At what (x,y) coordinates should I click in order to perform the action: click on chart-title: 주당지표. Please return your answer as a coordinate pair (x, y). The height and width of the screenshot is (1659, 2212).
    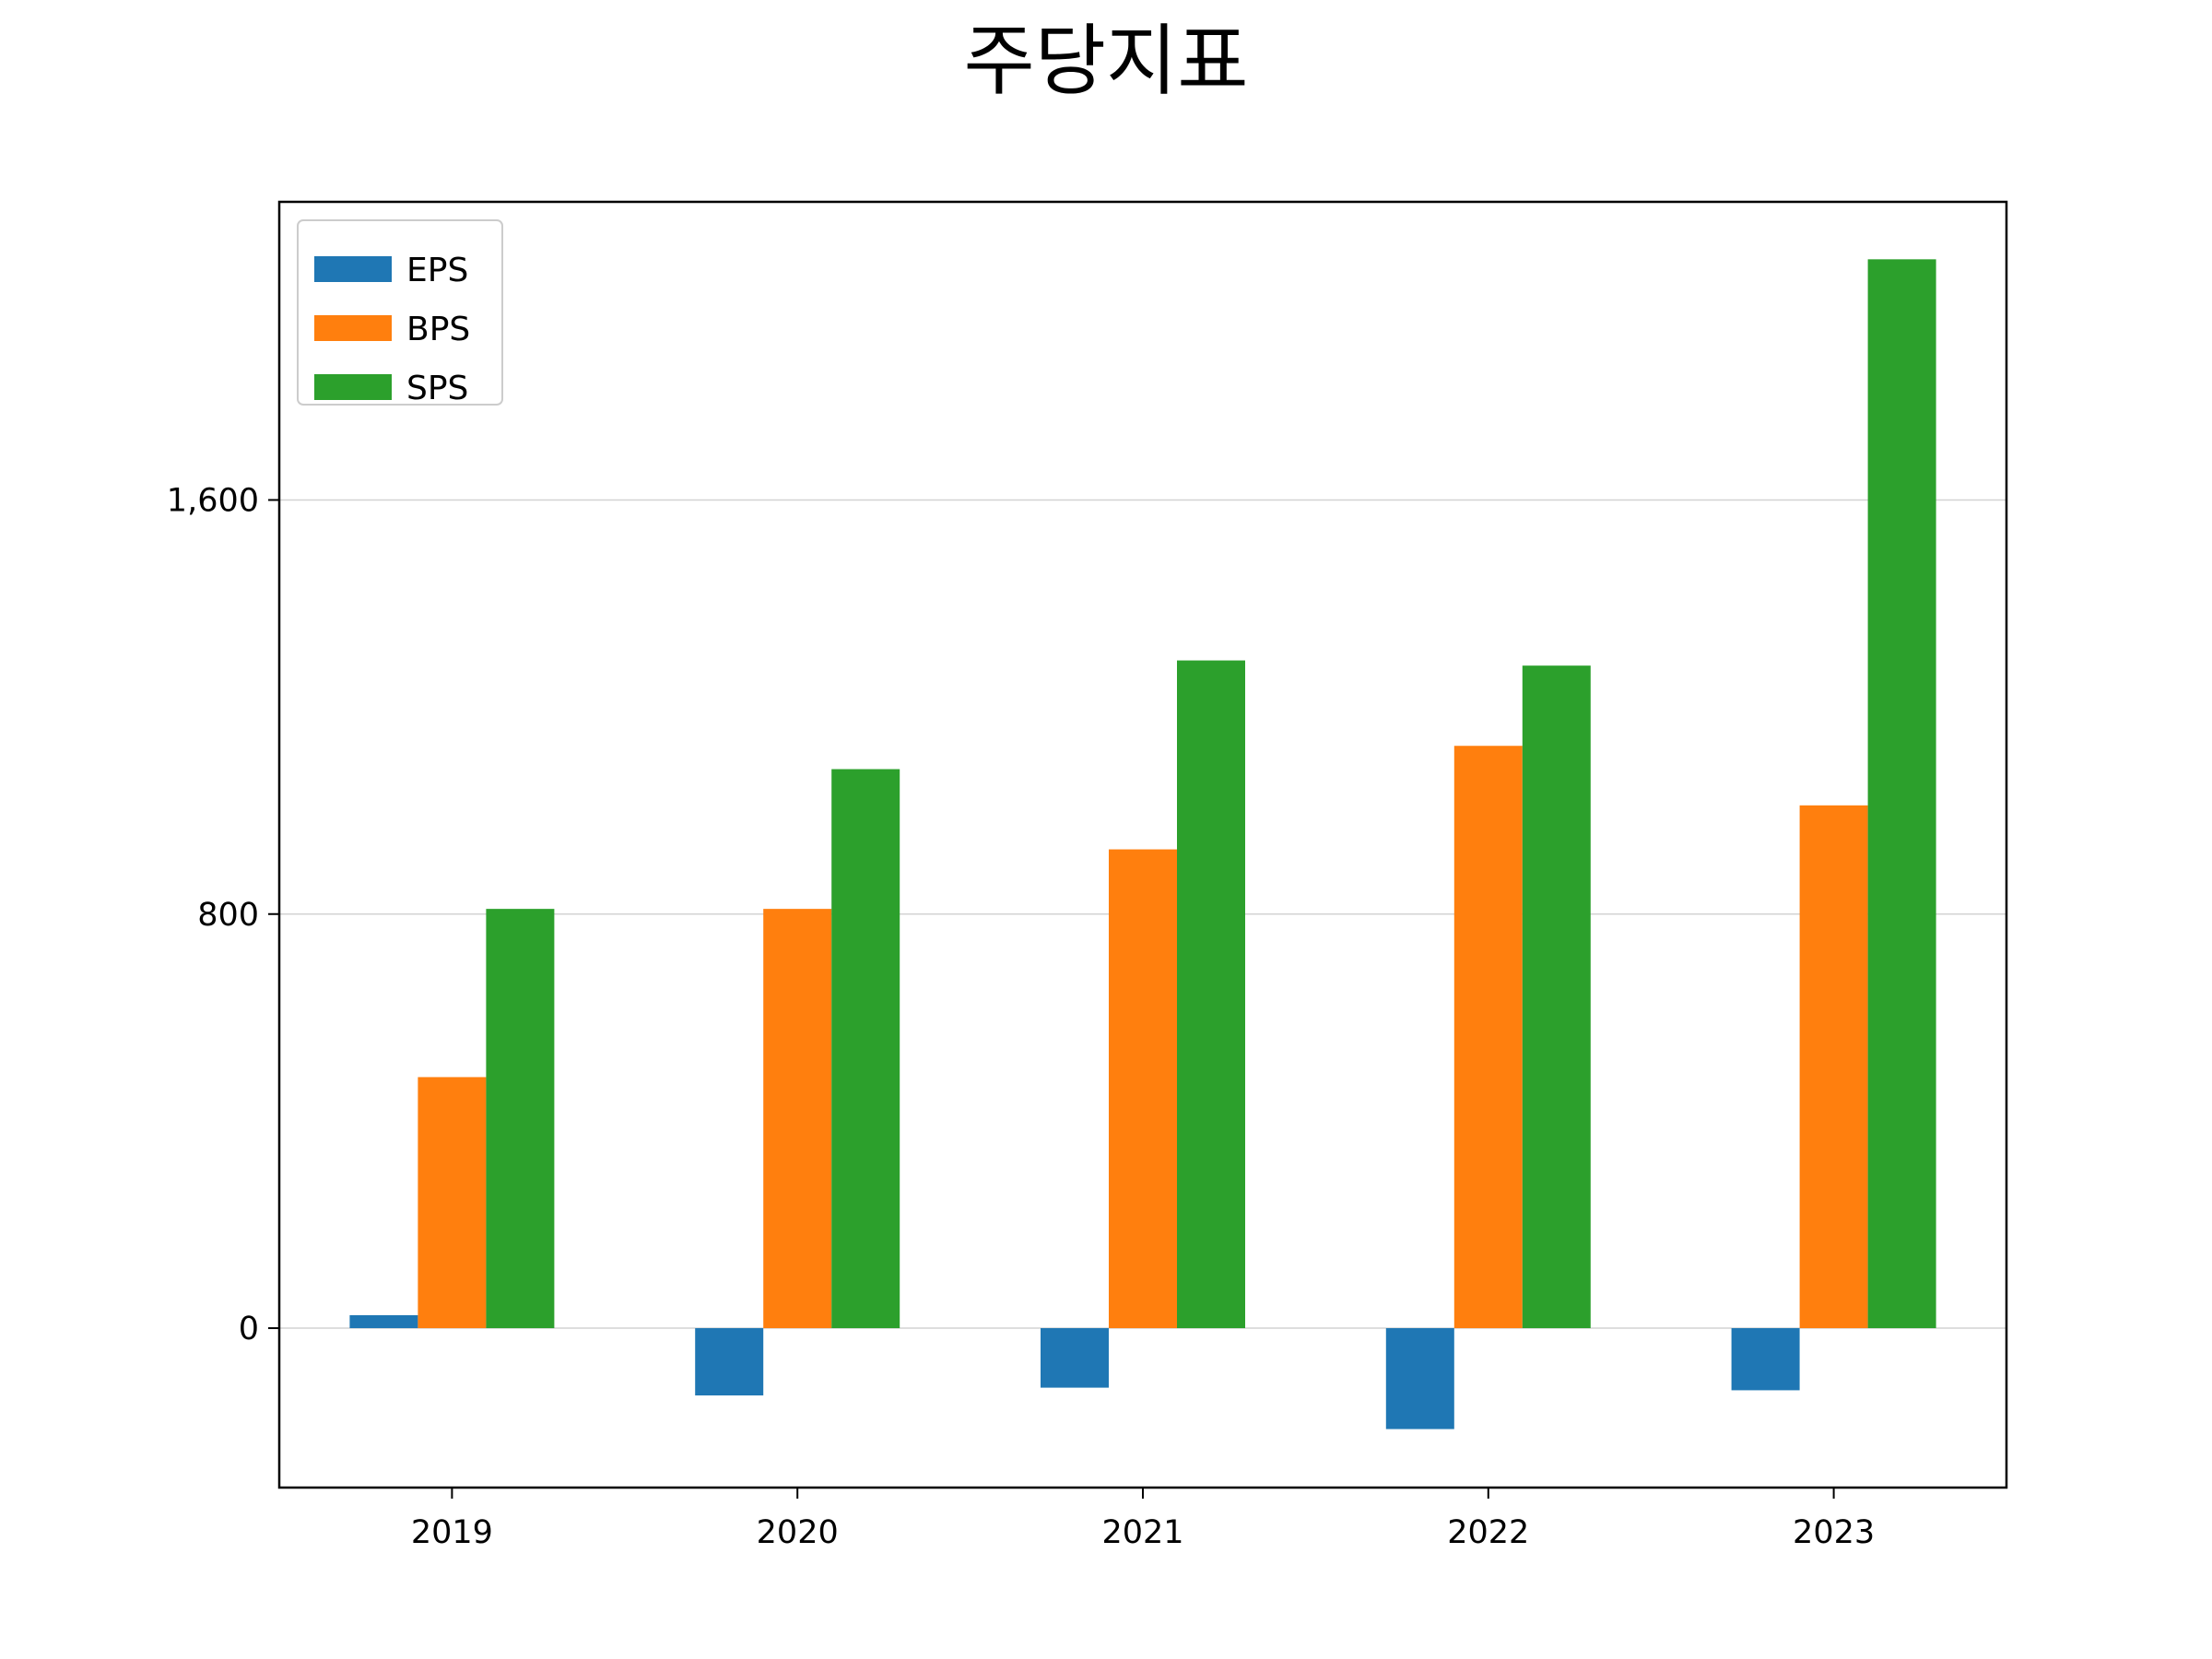
    Looking at the image, I should click on (1105, 61).